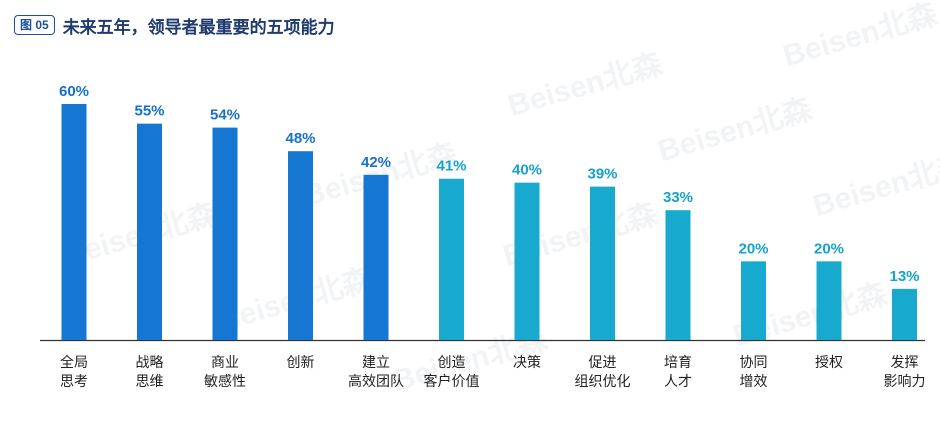 This screenshot has width=940, height=425. What do you see at coordinates (198, 27) in the screenshot?
I see `chart-title: 未来五年，领导者最重要的五项能力` at bounding box center [198, 27].